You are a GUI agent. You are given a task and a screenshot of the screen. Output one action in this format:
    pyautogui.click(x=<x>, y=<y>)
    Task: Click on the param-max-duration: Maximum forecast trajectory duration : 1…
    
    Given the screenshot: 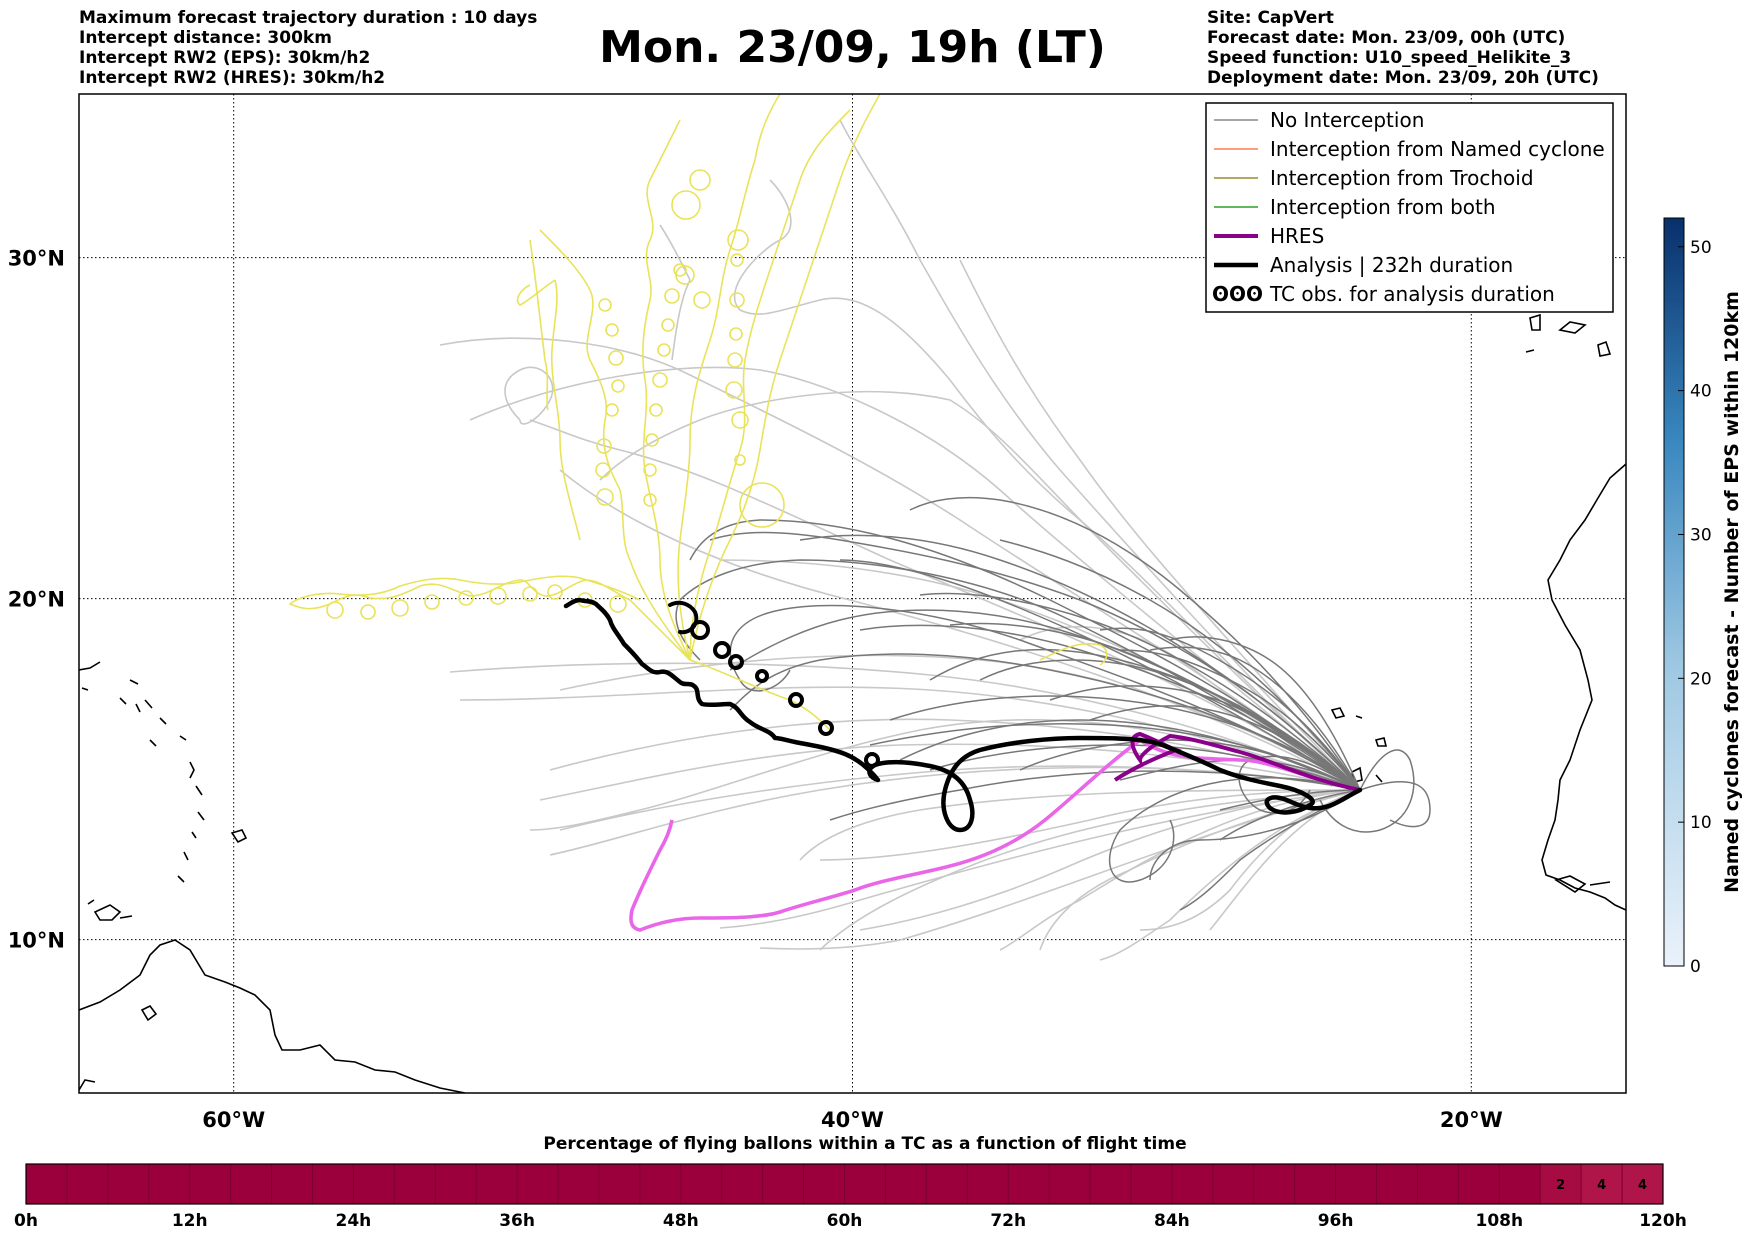 What is the action you would take?
    pyautogui.click(x=308, y=18)
    